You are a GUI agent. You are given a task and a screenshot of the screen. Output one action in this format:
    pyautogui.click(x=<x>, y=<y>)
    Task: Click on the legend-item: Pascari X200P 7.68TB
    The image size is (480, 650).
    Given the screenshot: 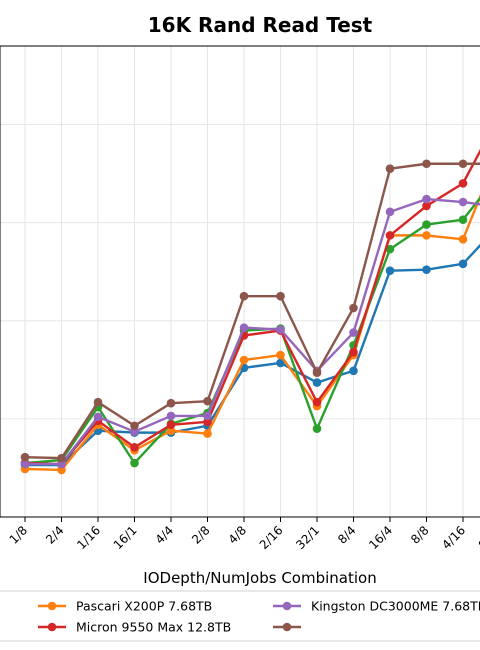 What is the action you would take?
    pyautogui.click(x=125, y=606)
    